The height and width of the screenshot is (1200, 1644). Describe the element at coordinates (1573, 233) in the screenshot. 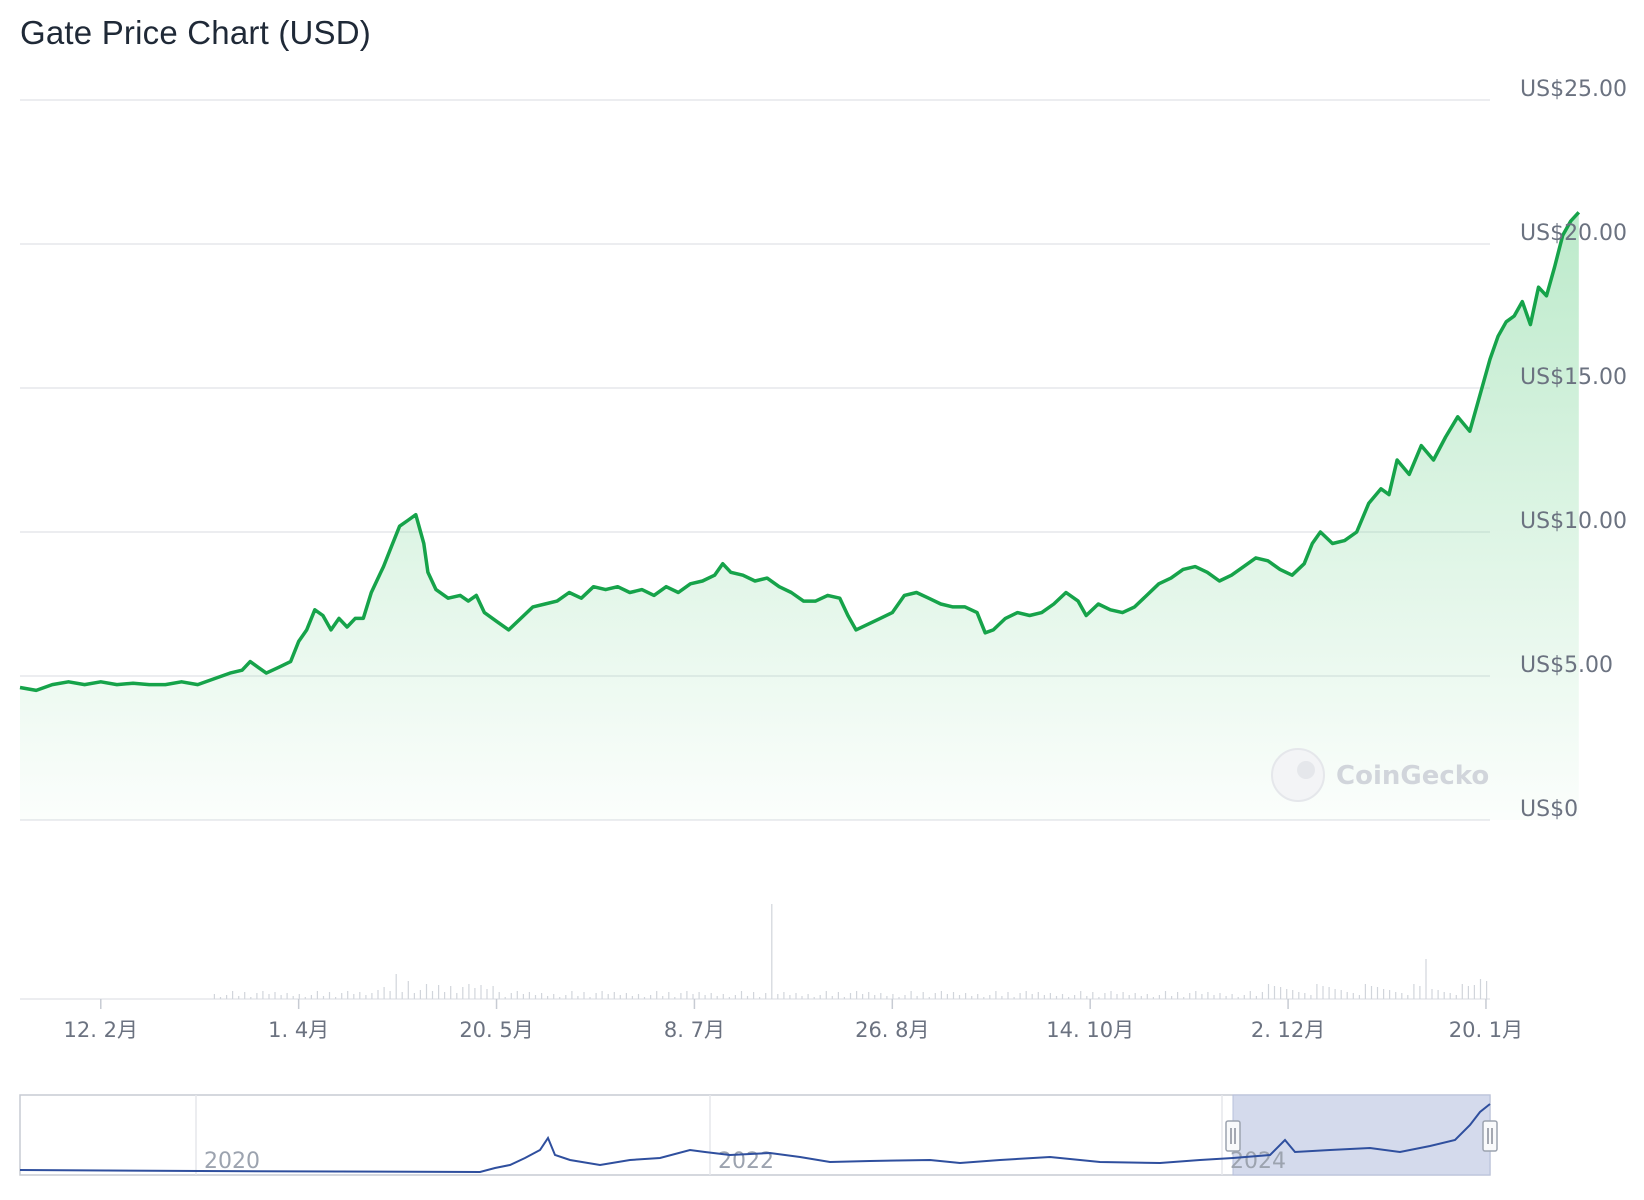

I see `y-tick-label: US$20.00` at that location.